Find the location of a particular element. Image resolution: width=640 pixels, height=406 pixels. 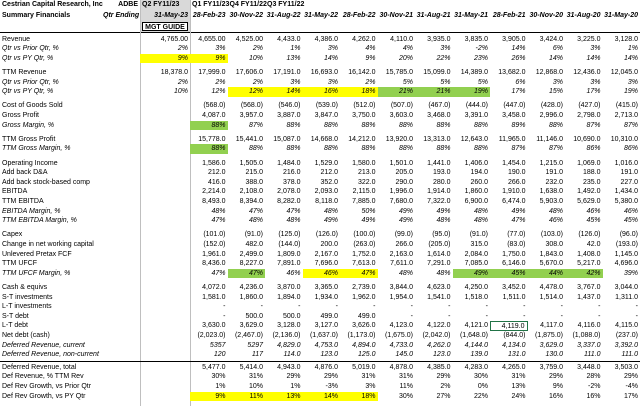

cell-value: 15,099.0 is located at coordinates (437, 72).